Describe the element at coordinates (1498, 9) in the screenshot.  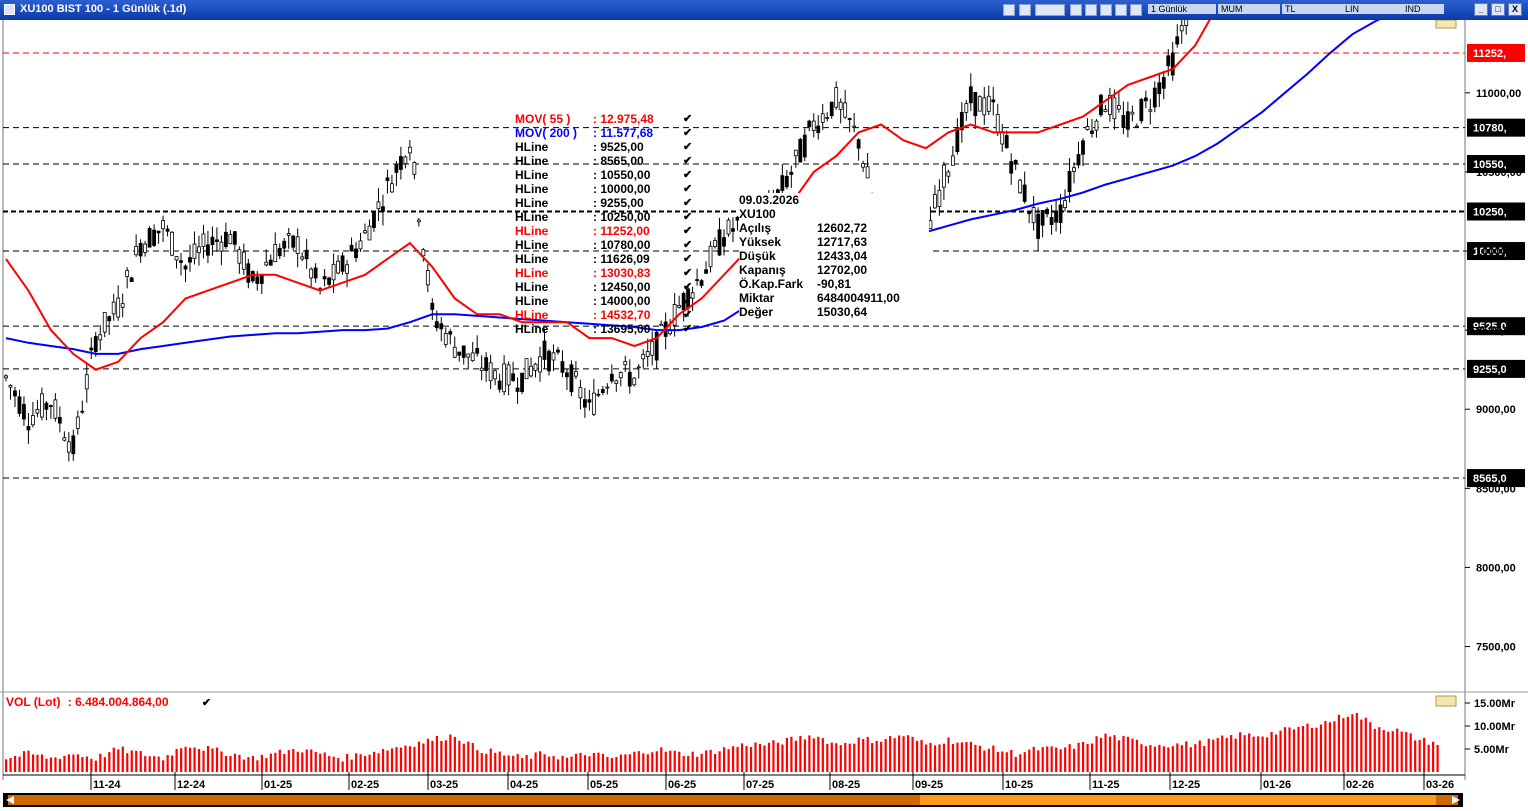
I see `maximize-button: □` at that location.